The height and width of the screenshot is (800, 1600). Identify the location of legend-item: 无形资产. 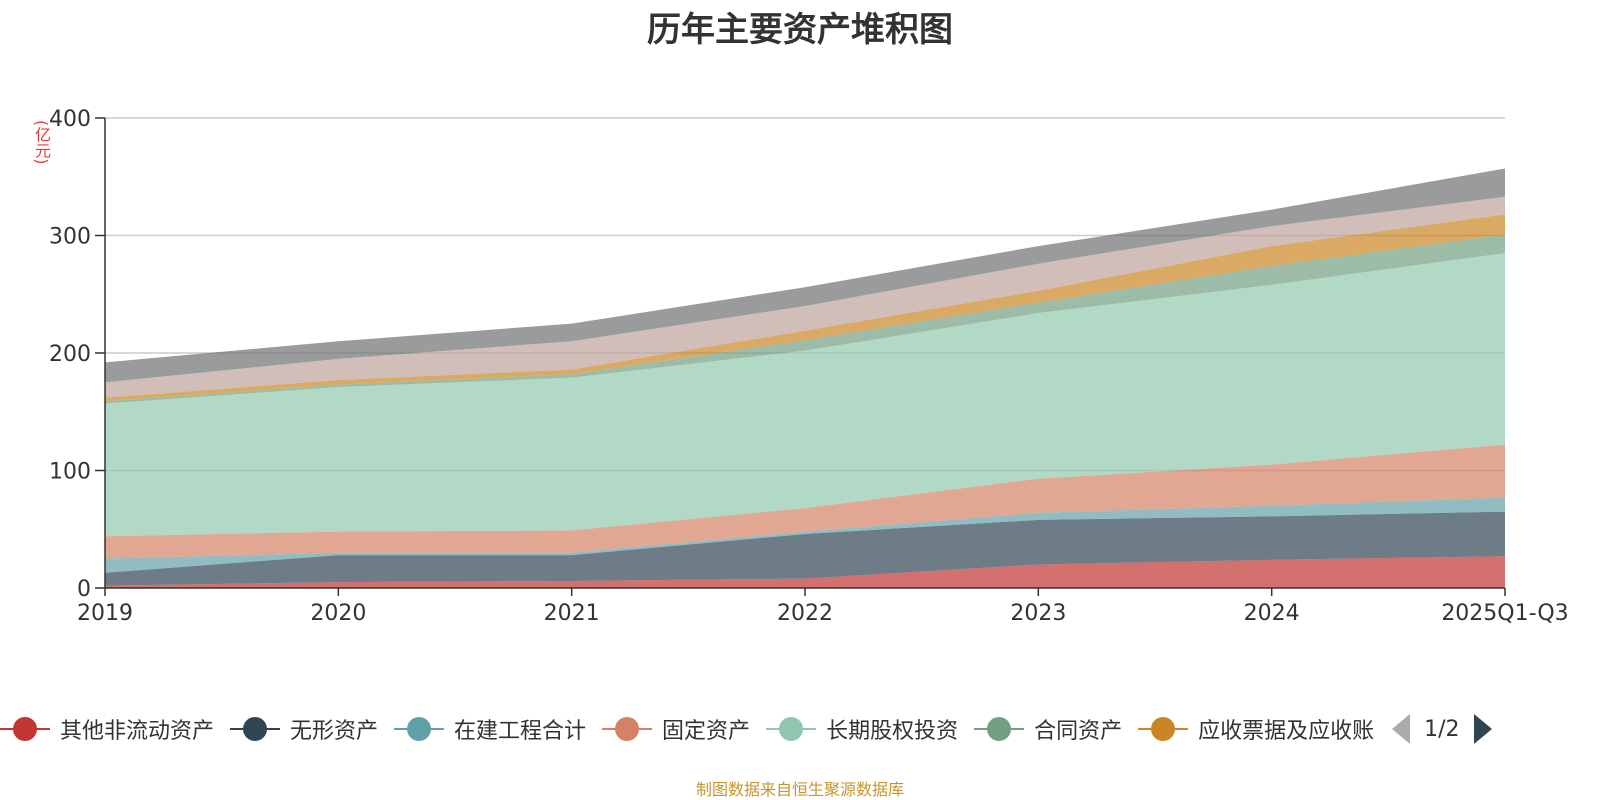
(304, 729).